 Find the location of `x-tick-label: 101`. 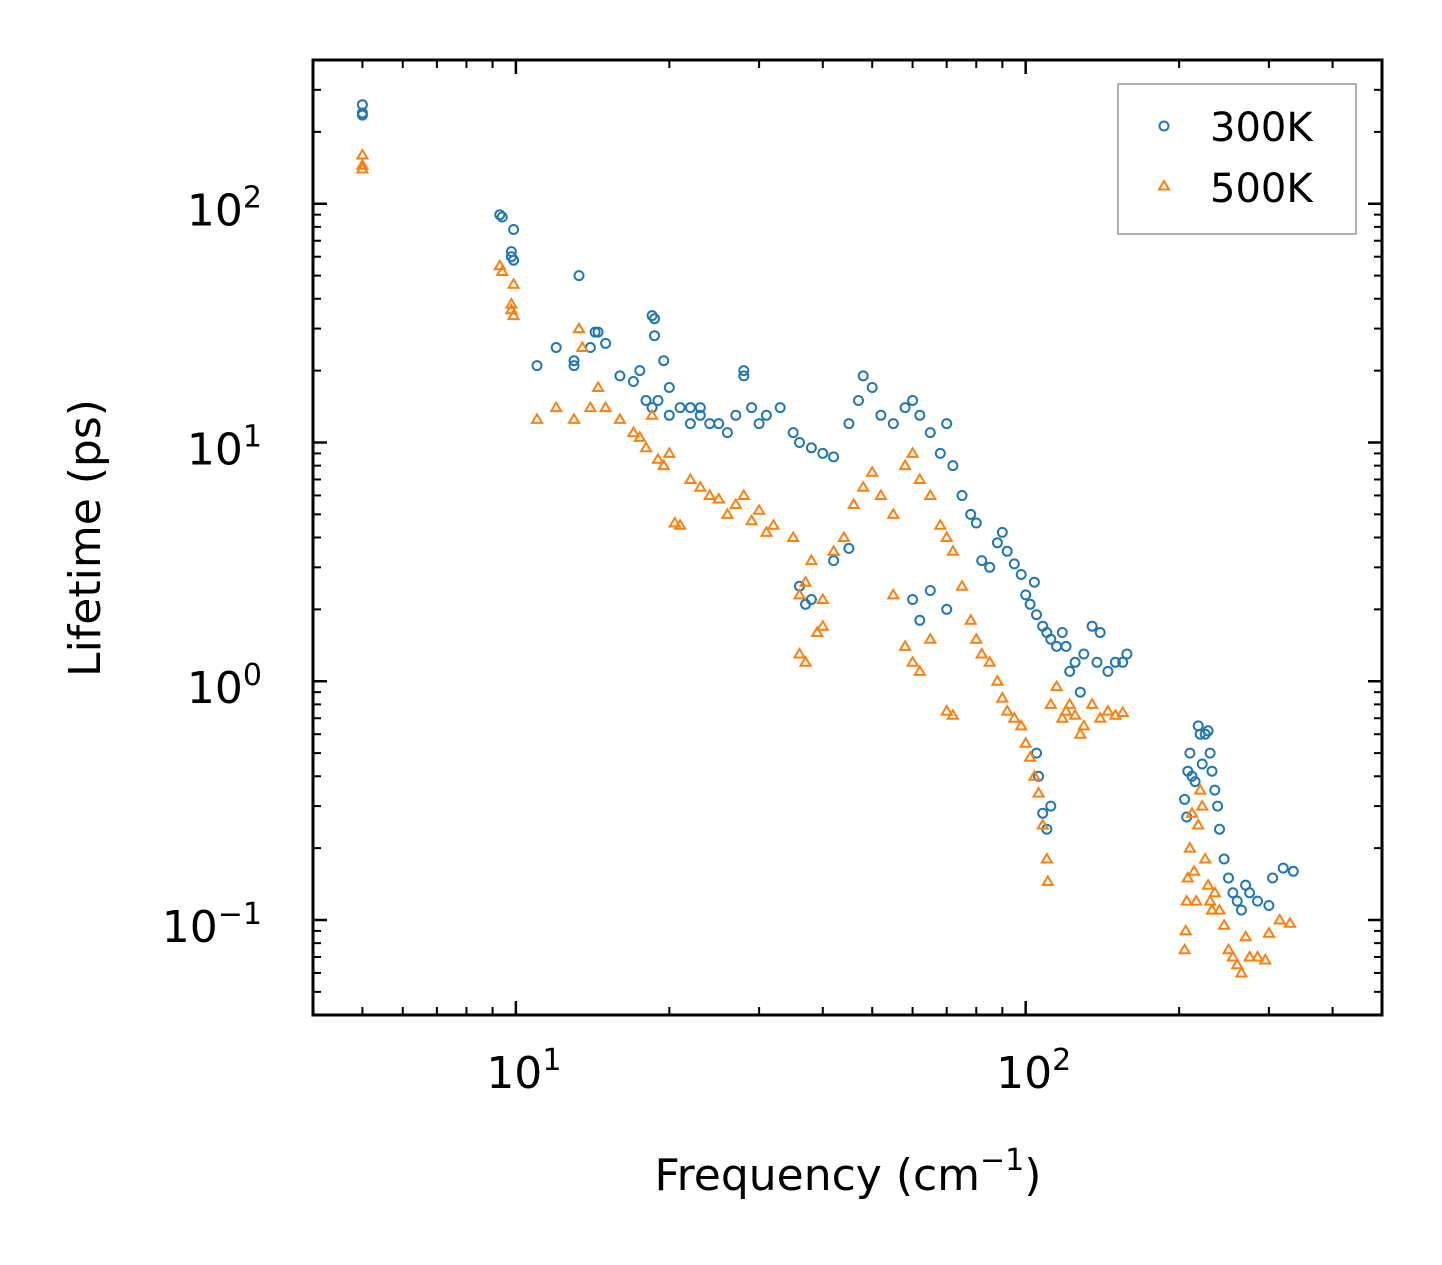

x-tick-label: 101 is located at coordinates (523, 1071).